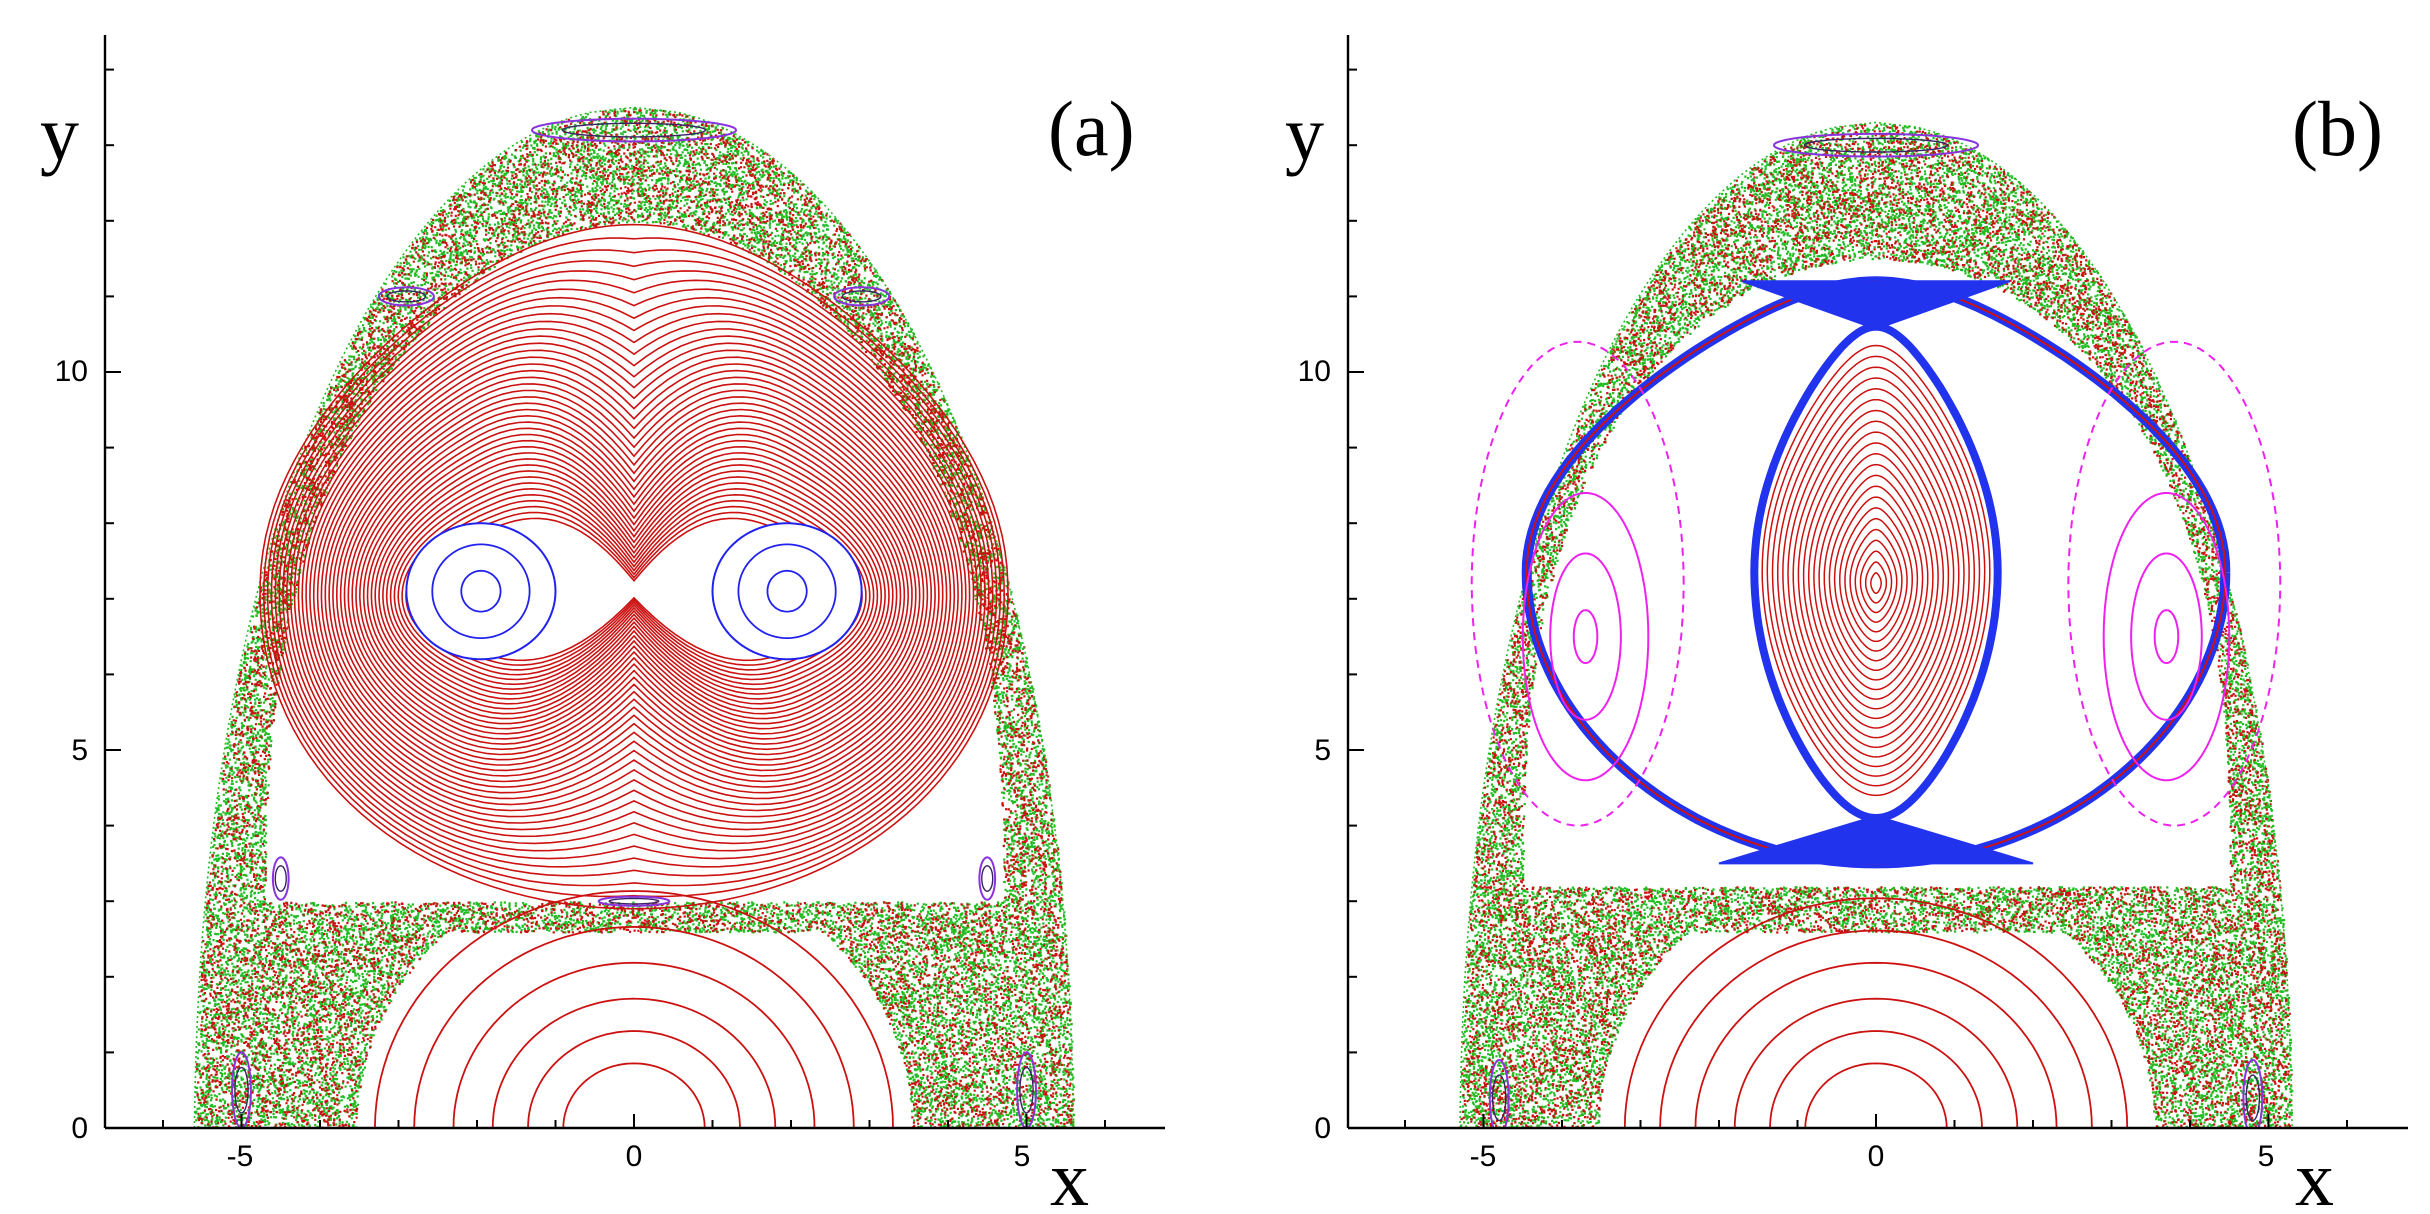 The width and height of the screenshot is (2430, 1214). Describe the element at coordinates (71, 371) in the screenshot. I see `panel-a-y-tick-label: 10` at that location.